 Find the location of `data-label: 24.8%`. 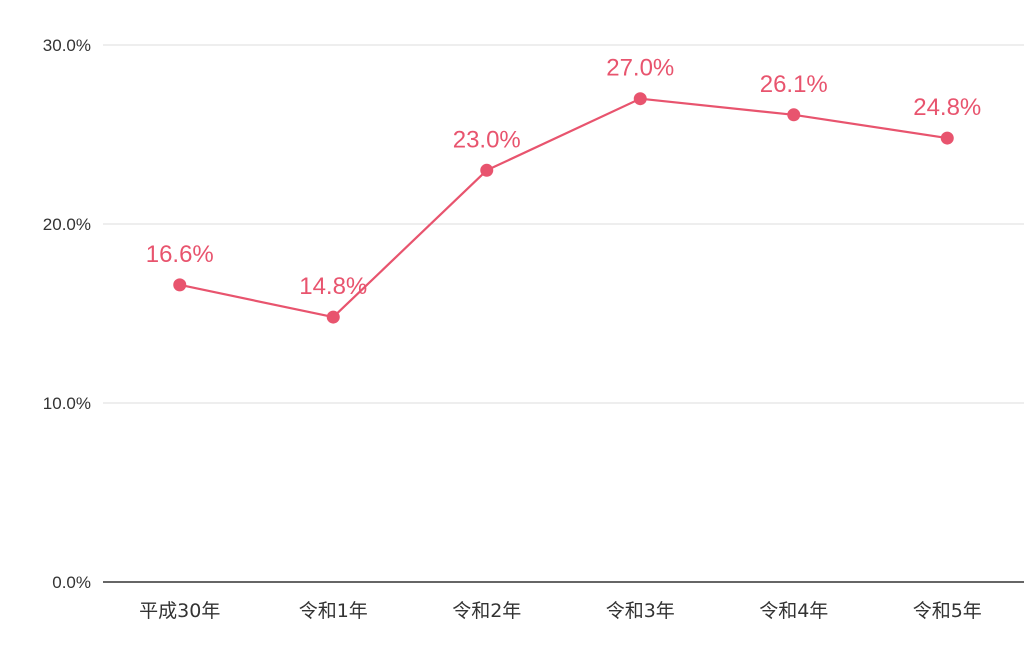

data-label: 24.8% is located at coordinates (947, 107).